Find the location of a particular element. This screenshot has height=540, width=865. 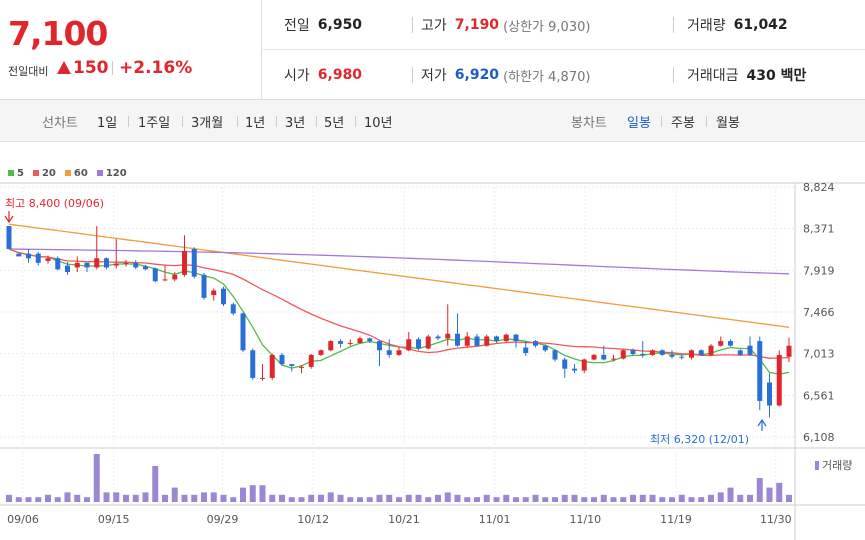

y-tick-label: 8,371 is located at coordinates (819, 229).